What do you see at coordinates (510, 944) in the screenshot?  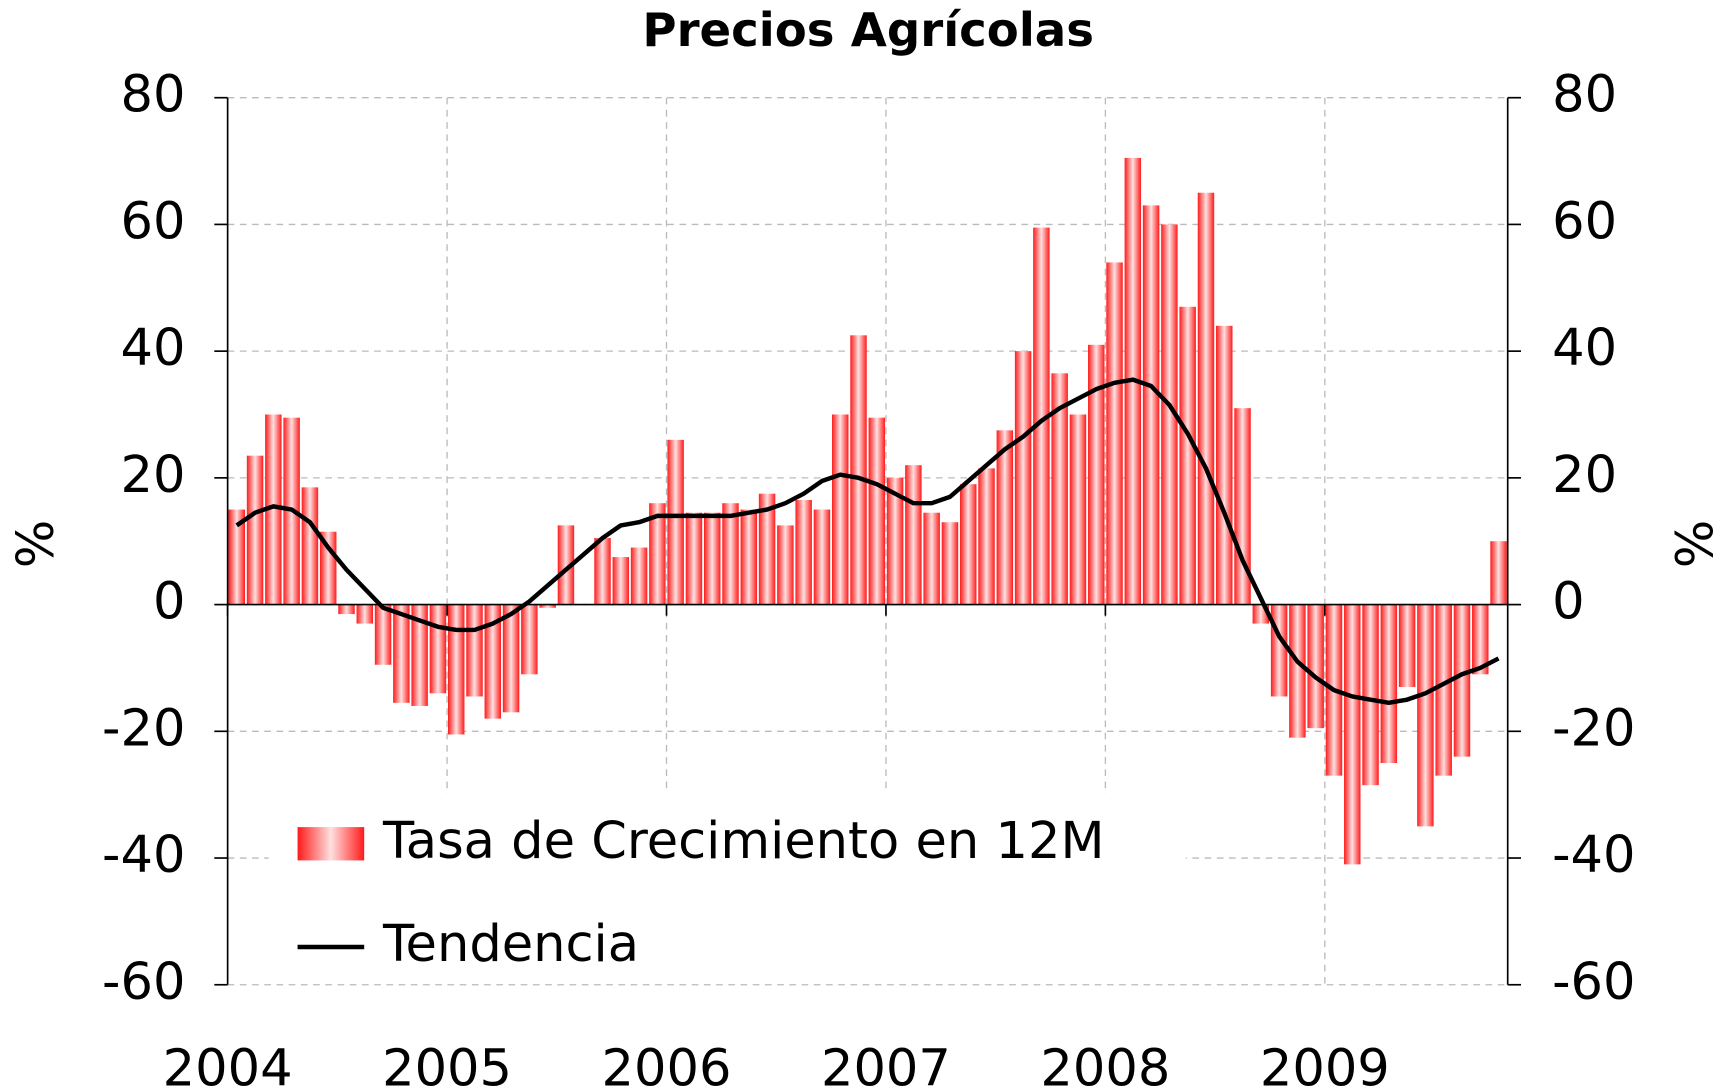 I see `legend-label: Tendencia` at bounding box center [510, 944].